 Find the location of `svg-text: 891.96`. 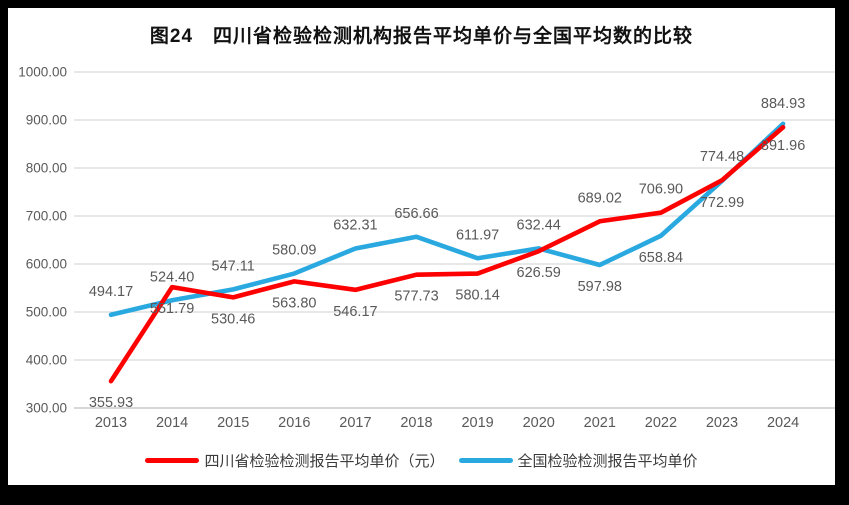

svg-text: 891.96 is located at coordinates (783, 146).